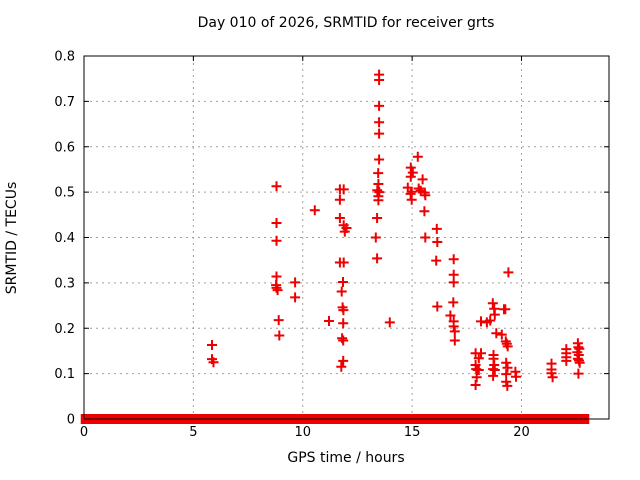 Image resolution: width=640 pixels, height=480 pixels. Describe the element at coordinates (71, 420) in the screenshot. I see `y-tick-label: 0` at that location.